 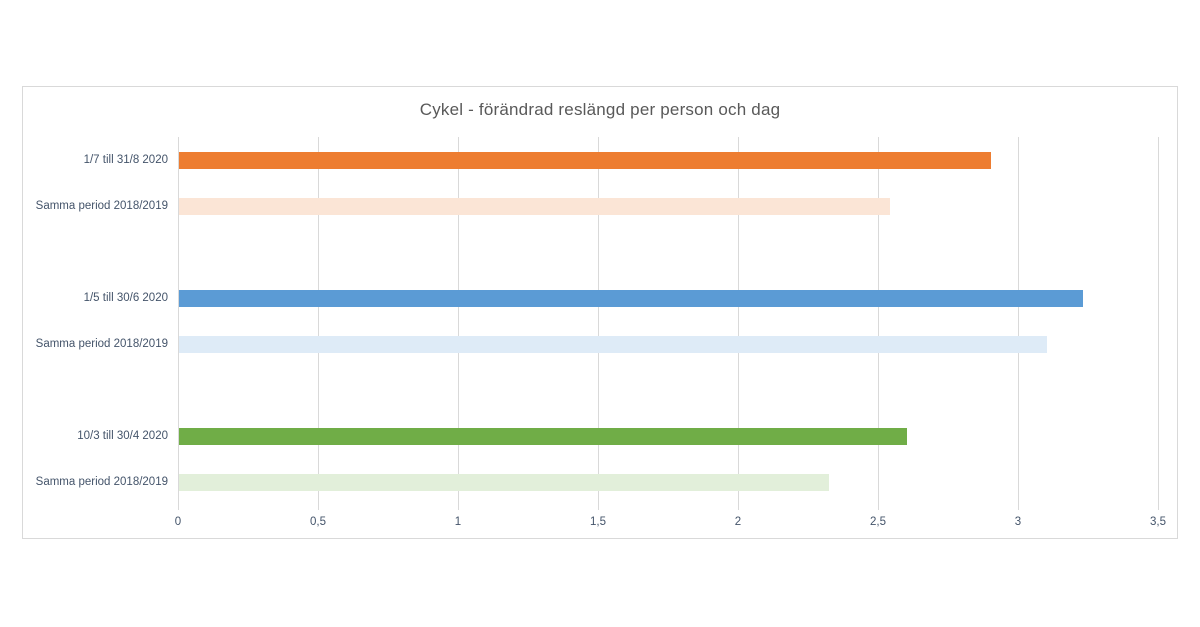 I want to click on gridline-2,5, so click(x=878, y=323).